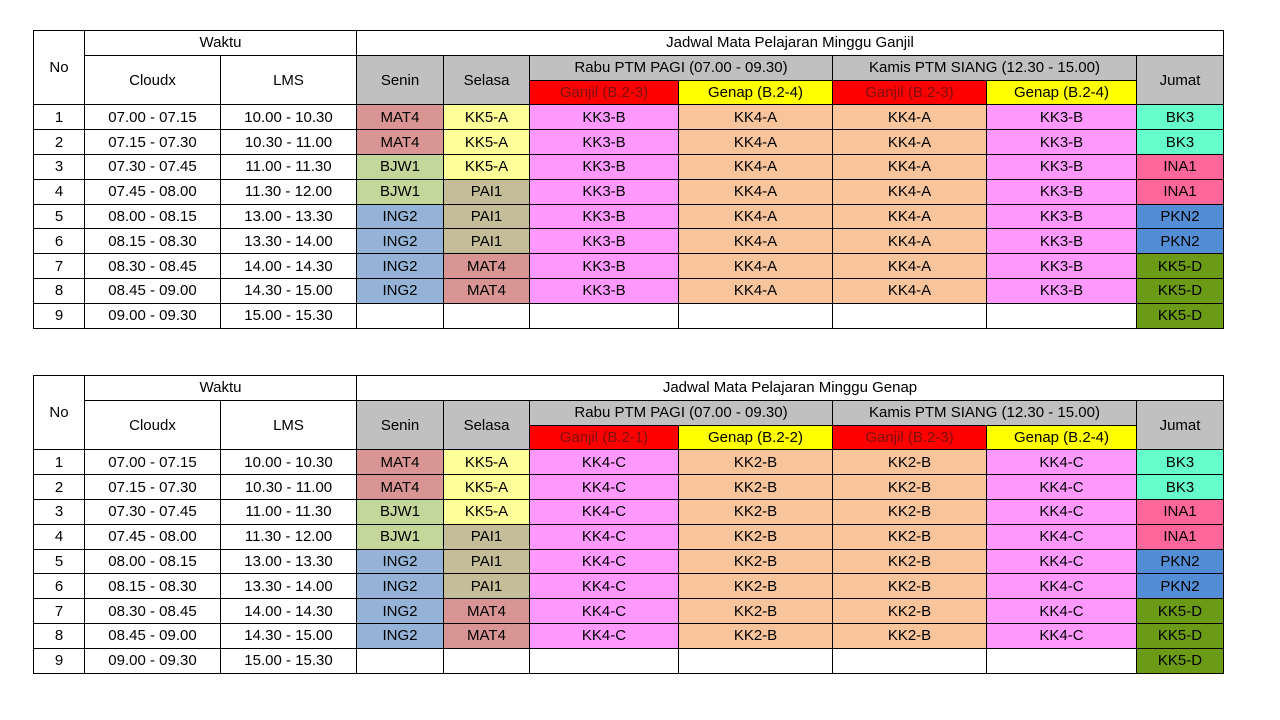 The height and width of the screenshot is (720, 1280). Describe the element at coordinates (1180, 425) in the screenshot. I see `header-jumat: Jumat` at that location.